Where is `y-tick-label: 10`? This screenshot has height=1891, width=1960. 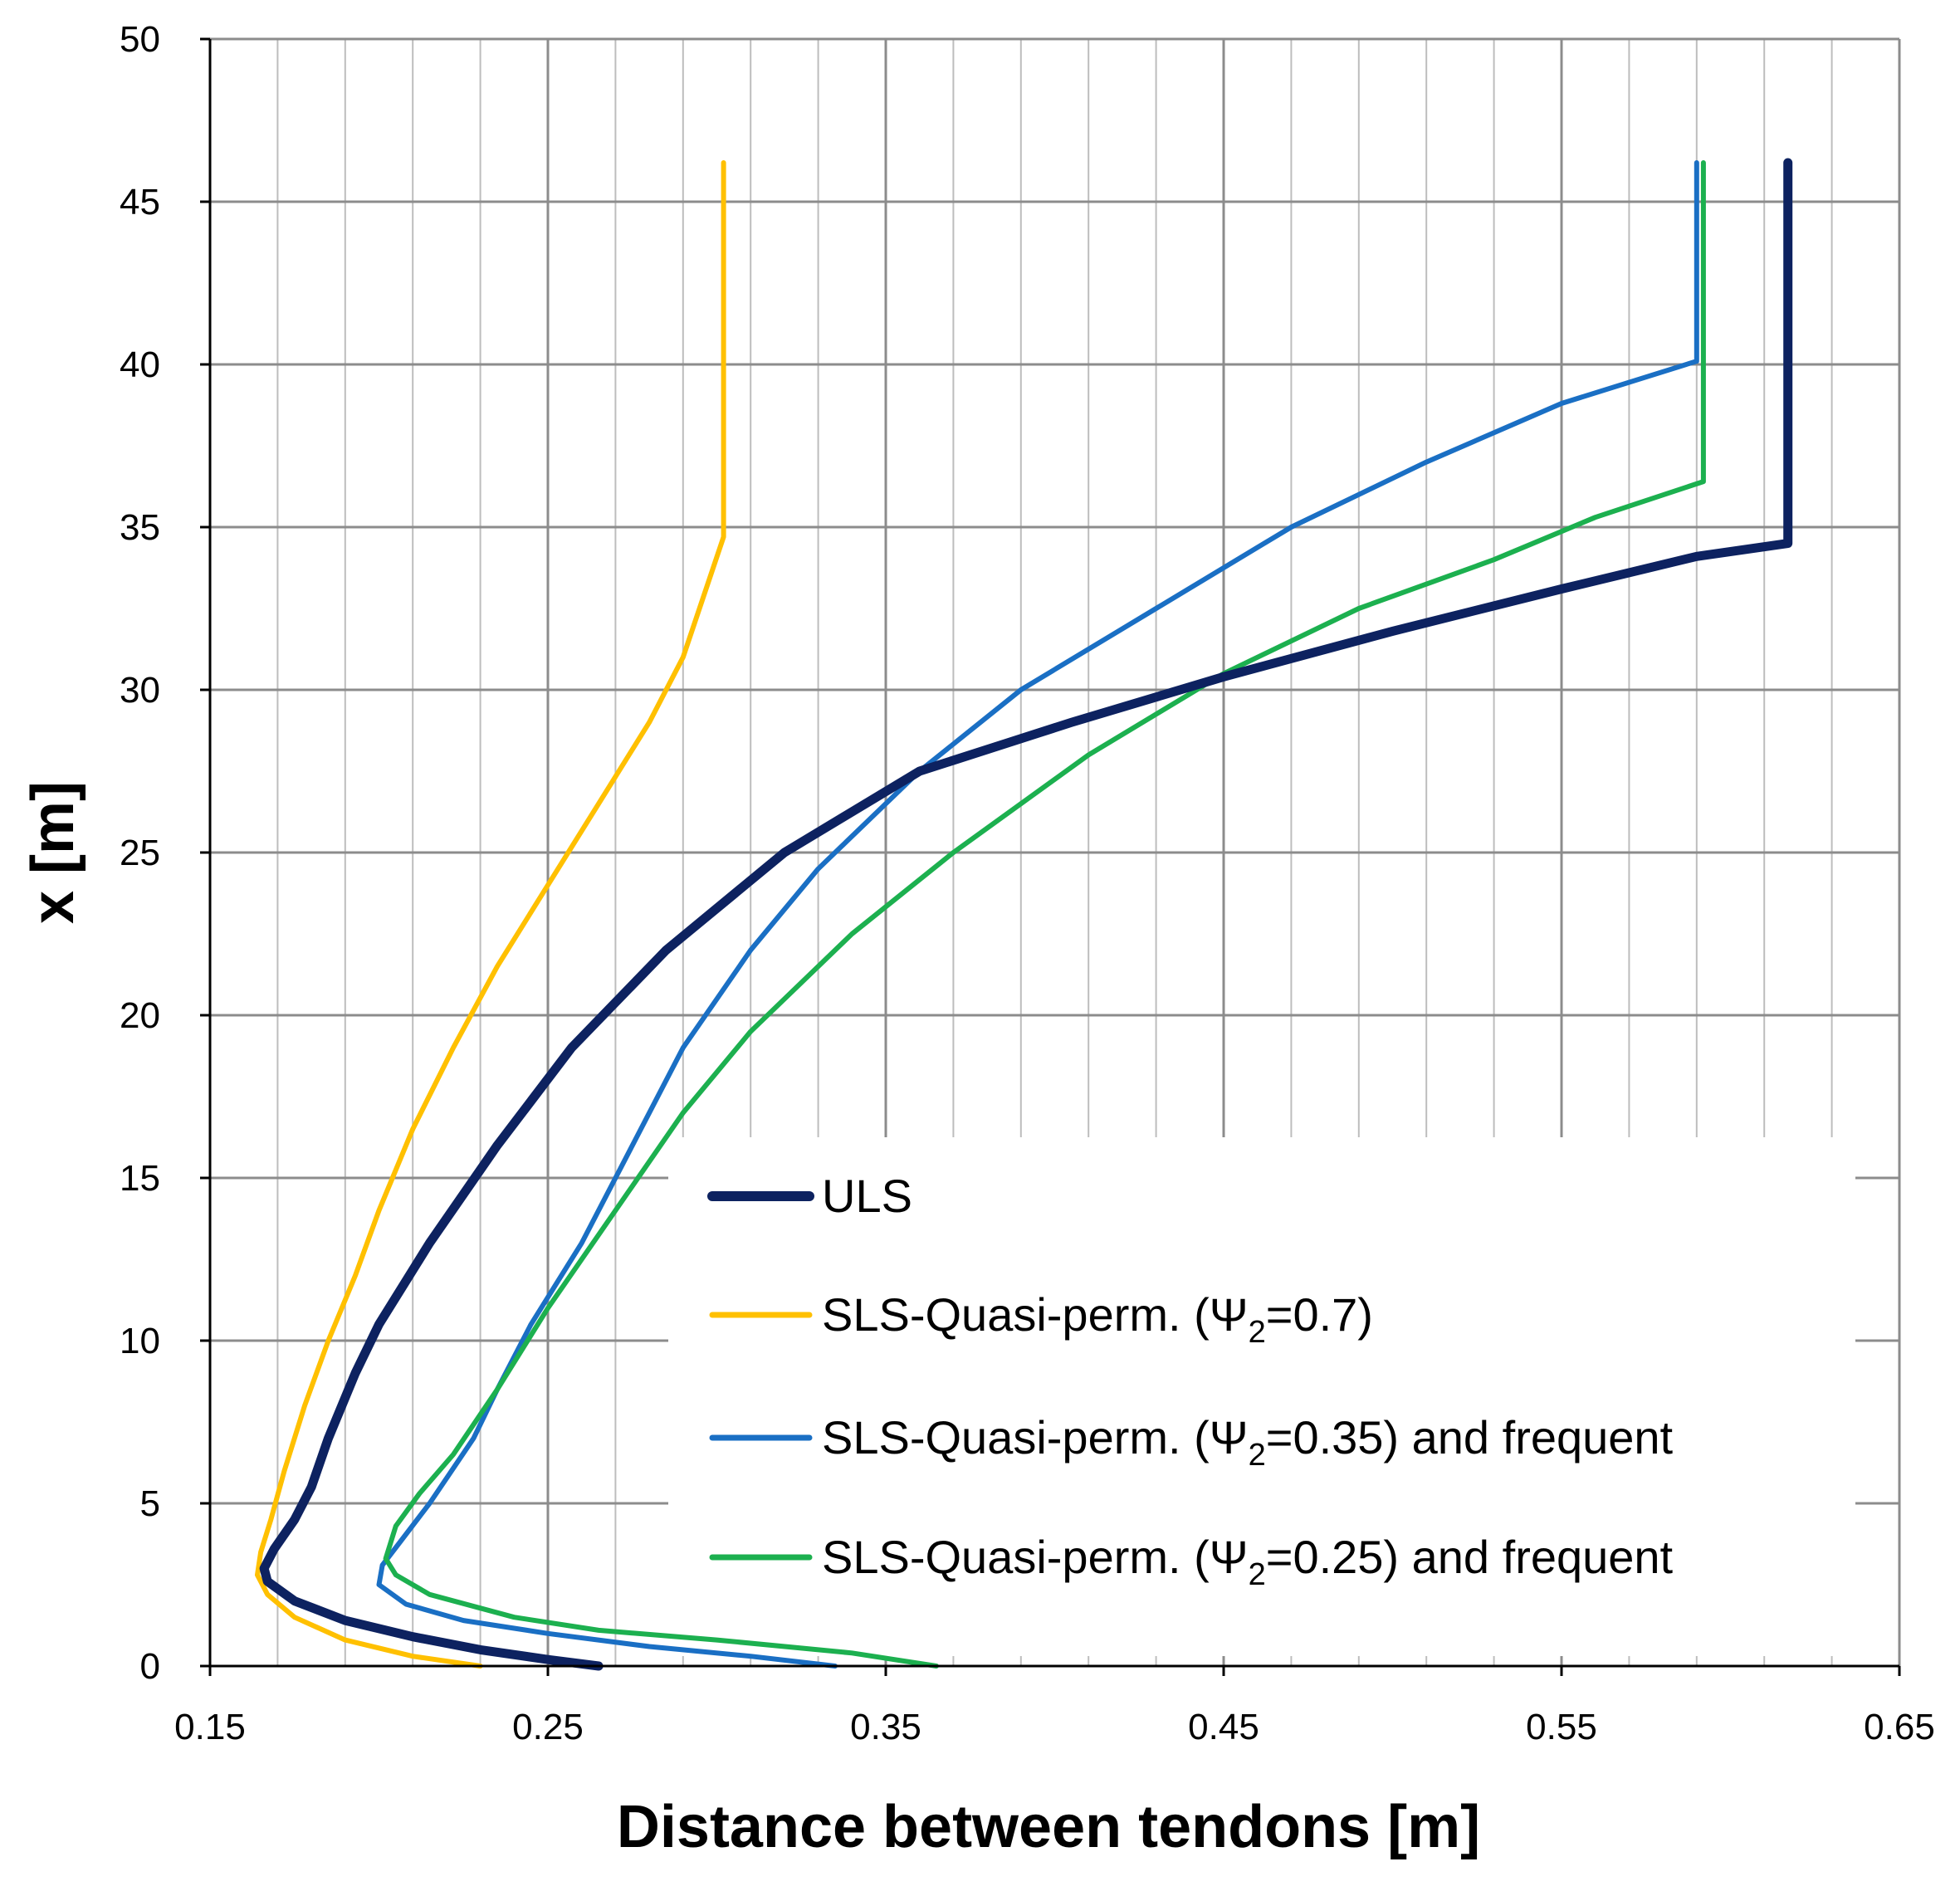
y-tick-label: 10 is located at coordinates (140, 1341).